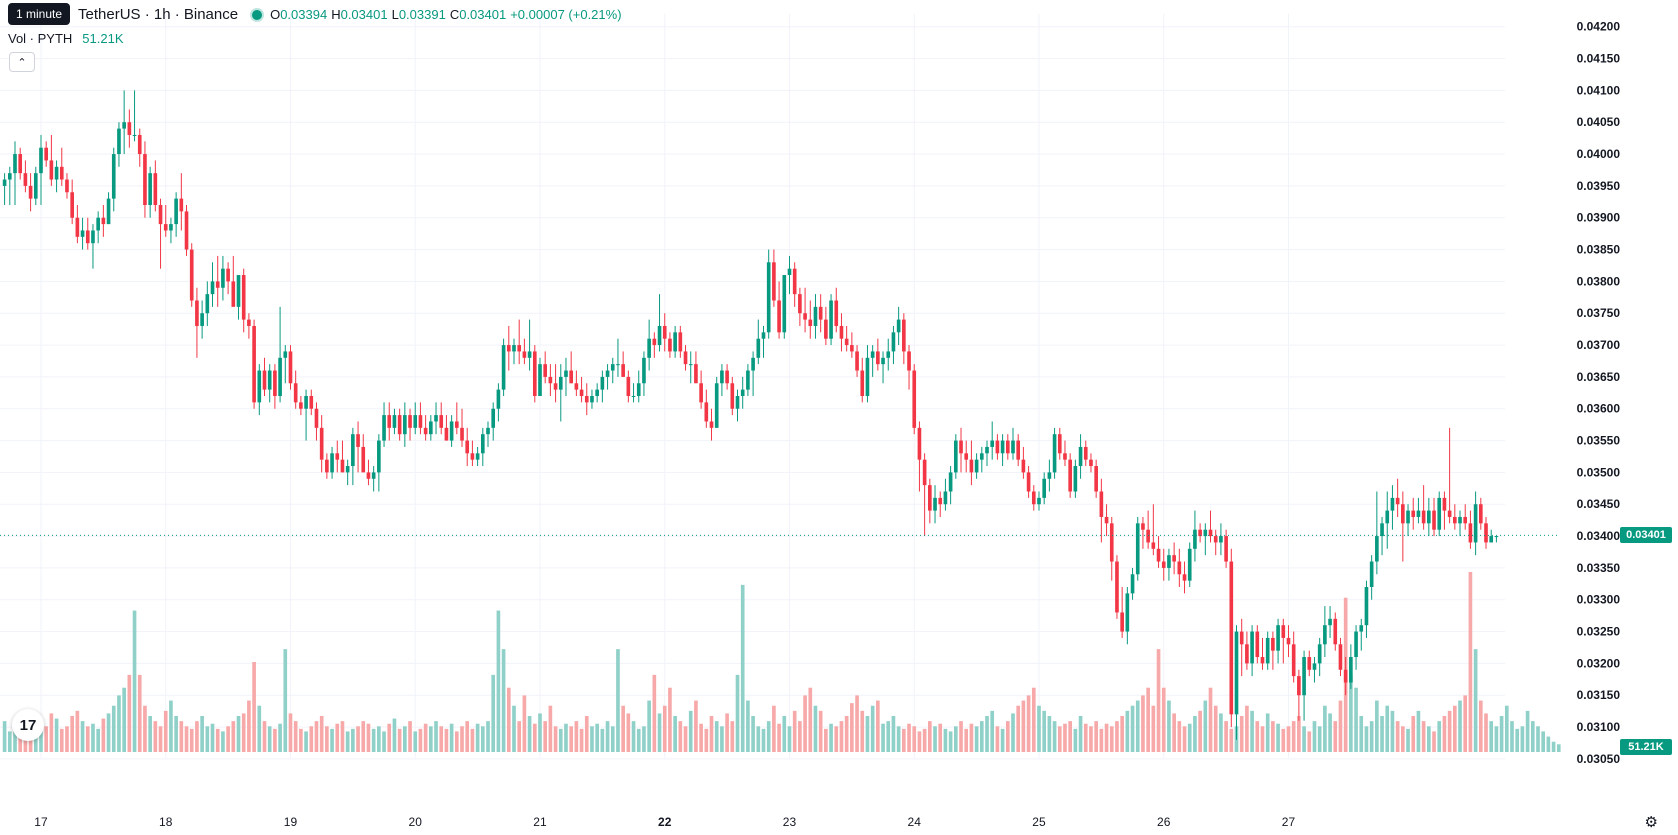 This screenshot has height=835, width=1678. What do you see at coordinates (1599, 154) in the screenshot?
I see `y-tick-label: 0.04000` at bounding box center [1599, 154].